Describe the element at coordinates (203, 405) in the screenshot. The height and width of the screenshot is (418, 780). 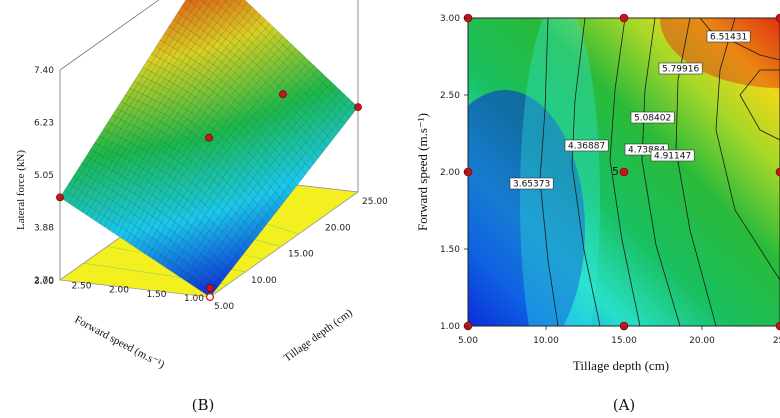
I see `panel-label-b: (B)` at that location.